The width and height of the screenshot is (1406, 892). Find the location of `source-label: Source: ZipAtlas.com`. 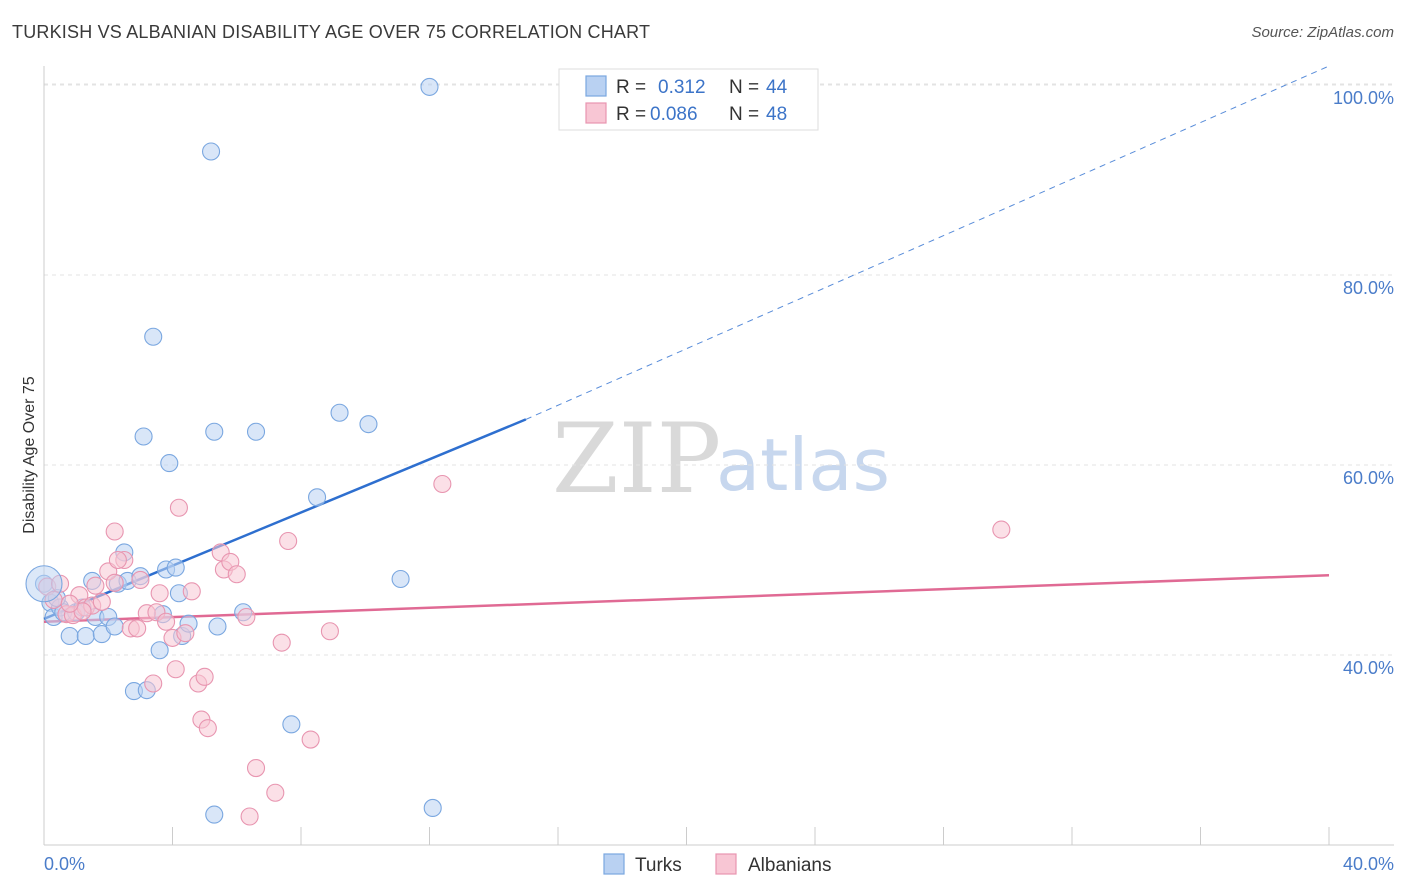

source-label: Source: ZipAtlas.com is located at coordinates (1322, 32).